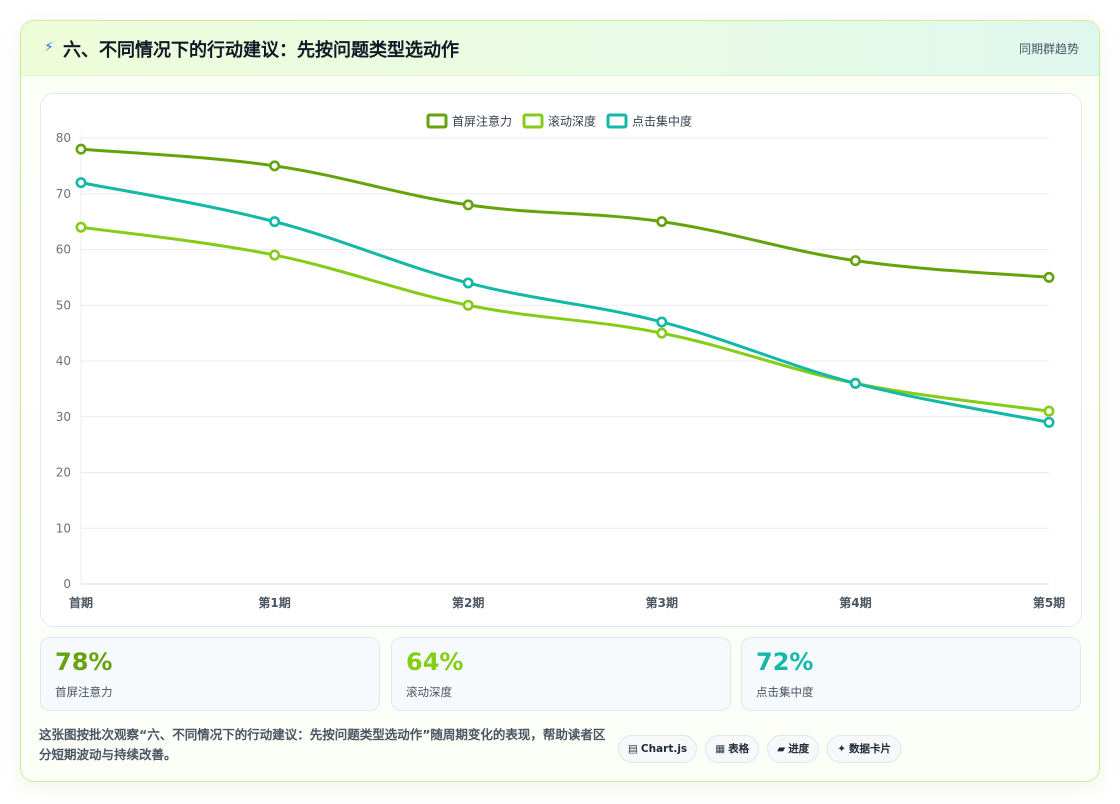  What do you see at coordinates (781, 749) in the screenshot?
I see `progress-icon: ▰` at bounding box center [781, 749].